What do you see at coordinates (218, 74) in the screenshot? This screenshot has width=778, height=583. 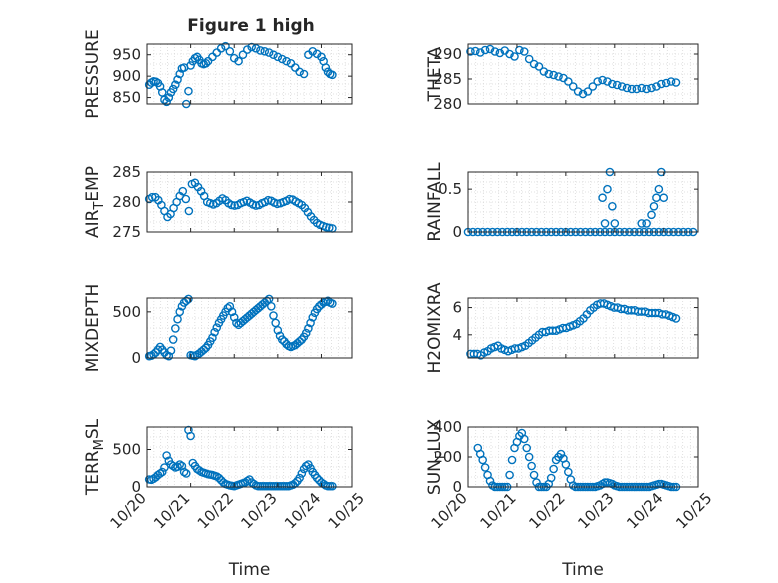 I see `subplot-1: 850 900 950 PRESSURE` at bounding box center [218, 74].